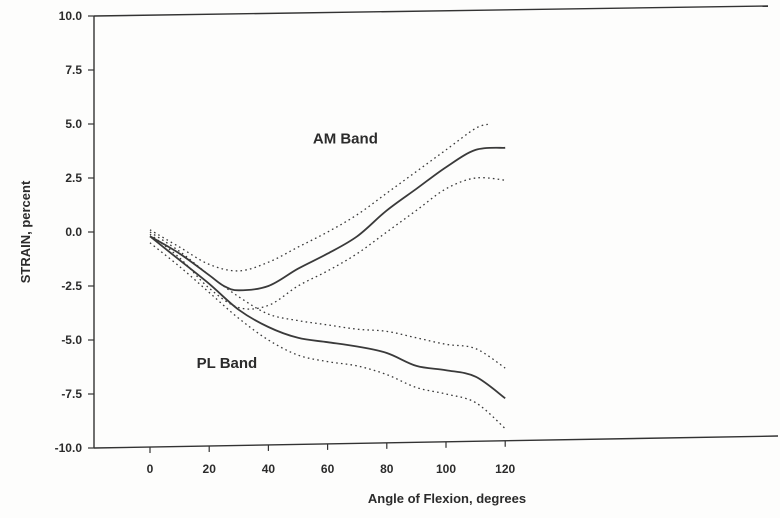  I want to click on x-tick-label: 0, so click(150, 469).